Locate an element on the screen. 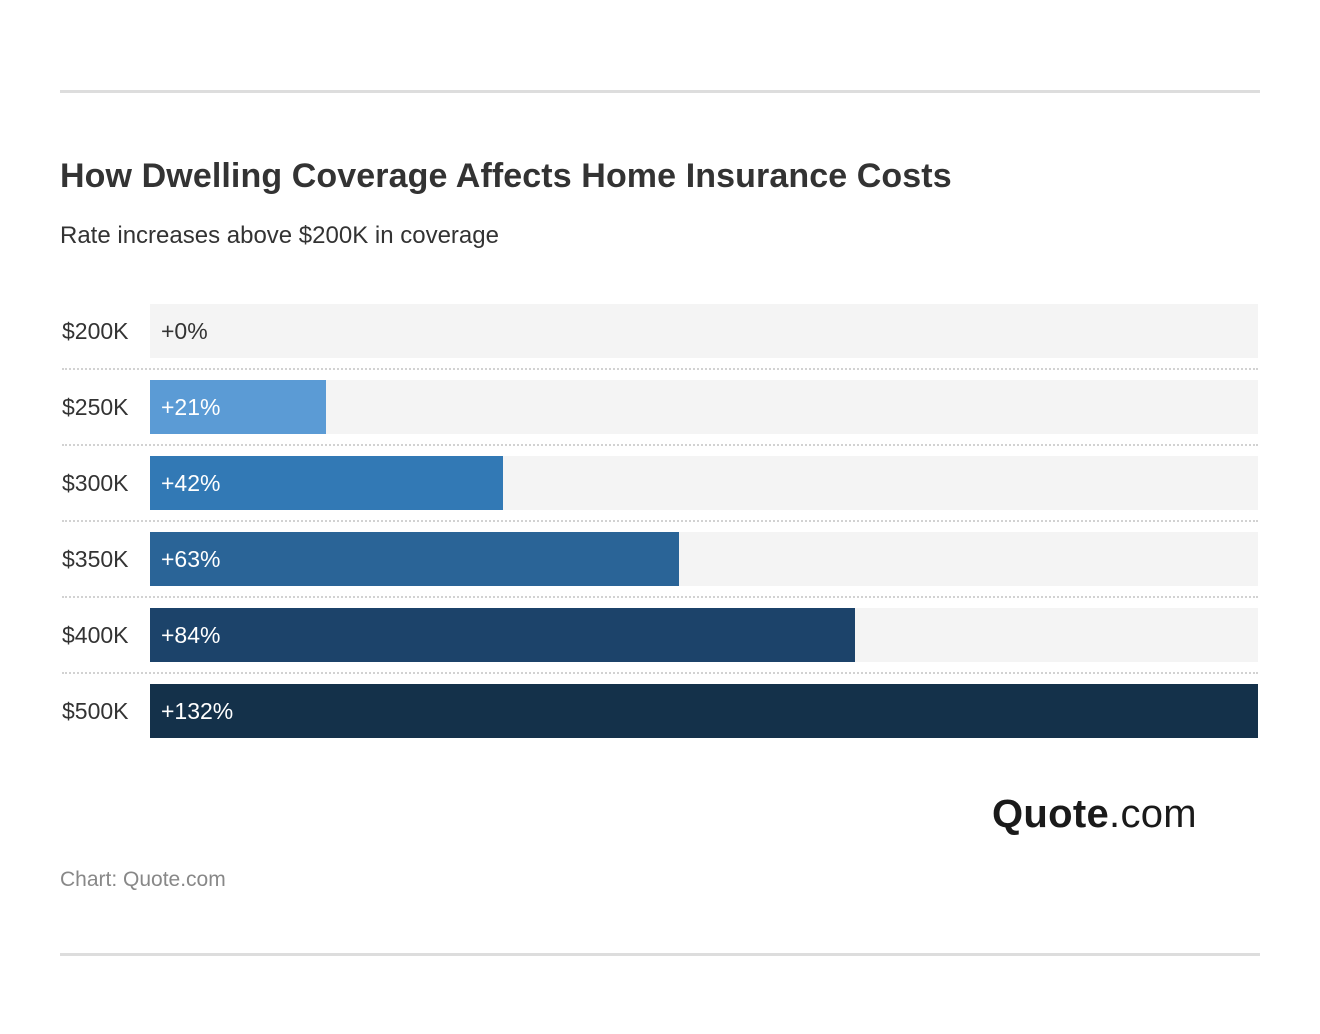 The width and height of the screenshot is (1320, 1034). category-label: $400K is located at coordinates (95, 635).